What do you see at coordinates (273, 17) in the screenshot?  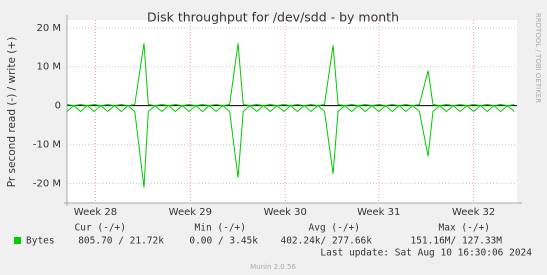 I see `chart-title: Disk throughput for /dev/sdd - by month` at bounding box center [273, 17].